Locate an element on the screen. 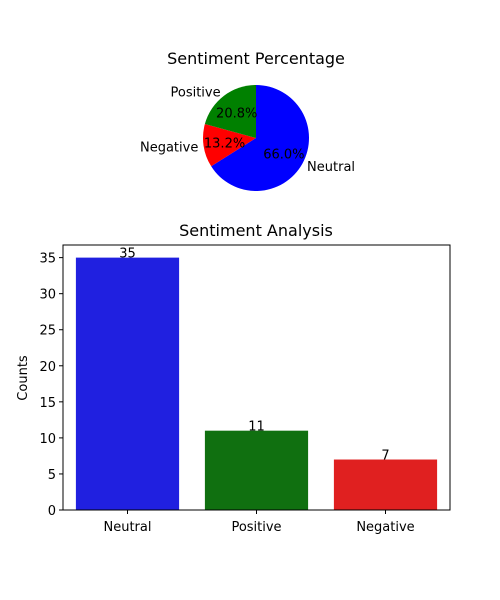 The height and width of the screenshot is (600, 500). pie-percent-positive: 20.8% is located at coordinates (236, 114).